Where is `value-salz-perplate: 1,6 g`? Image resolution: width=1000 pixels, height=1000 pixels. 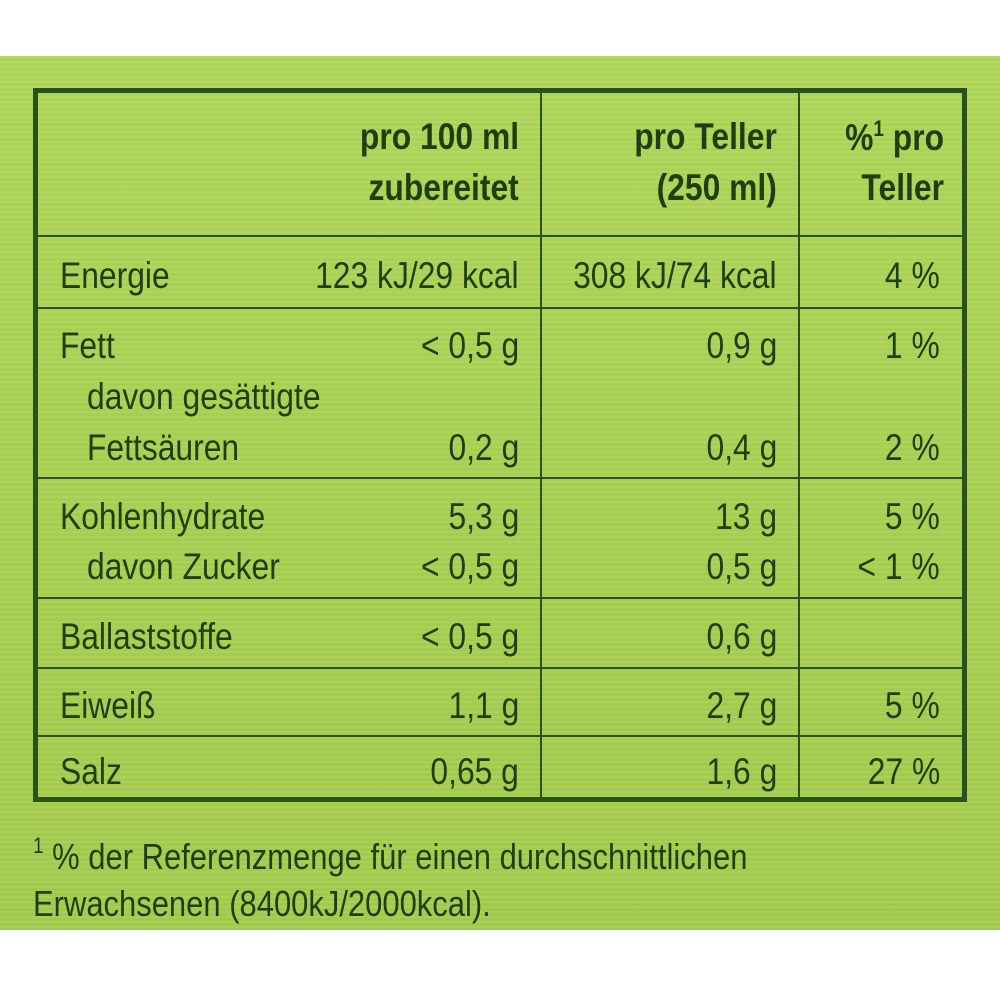 value-salz-perplate: 1,6 g is located at coordinates (741, 771).